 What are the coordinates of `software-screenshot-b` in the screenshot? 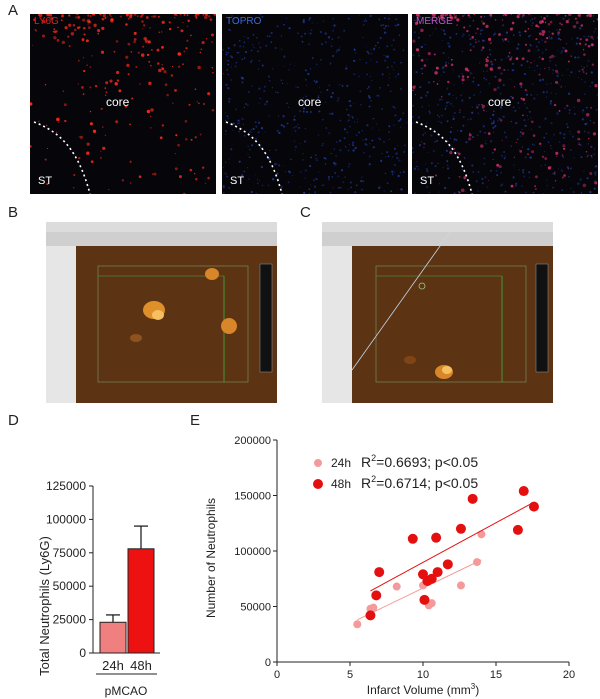 It's located at (161, 312).